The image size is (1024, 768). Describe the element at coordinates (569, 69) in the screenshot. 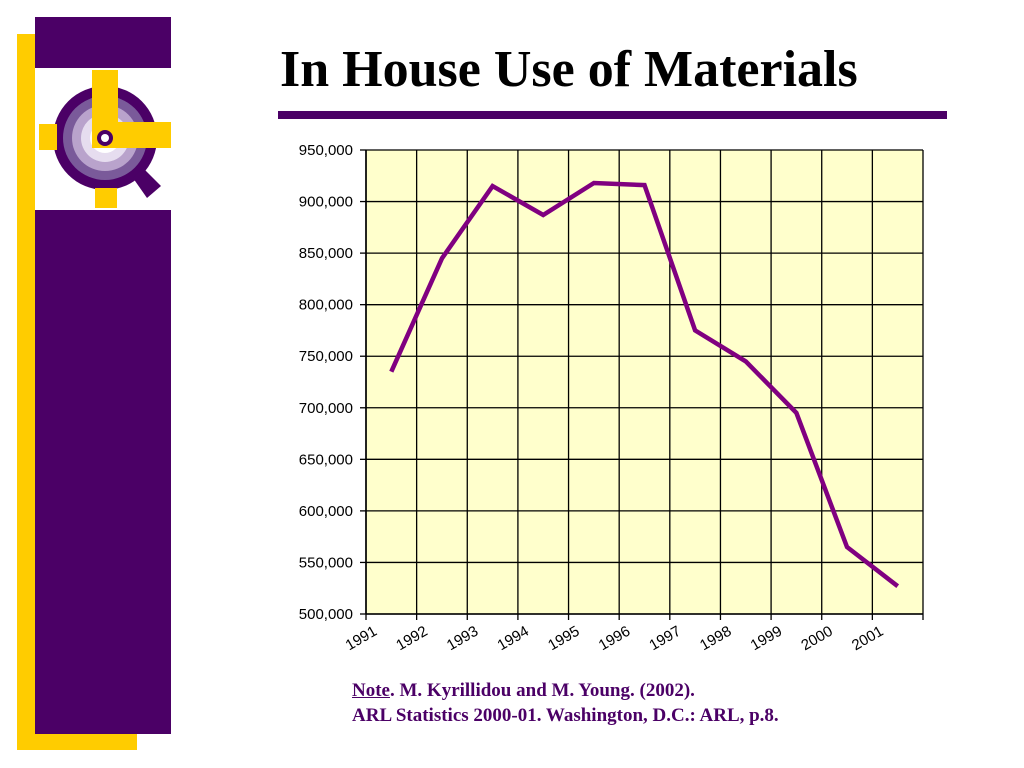

I see `slide-title: In House Use of Materials` at that location.